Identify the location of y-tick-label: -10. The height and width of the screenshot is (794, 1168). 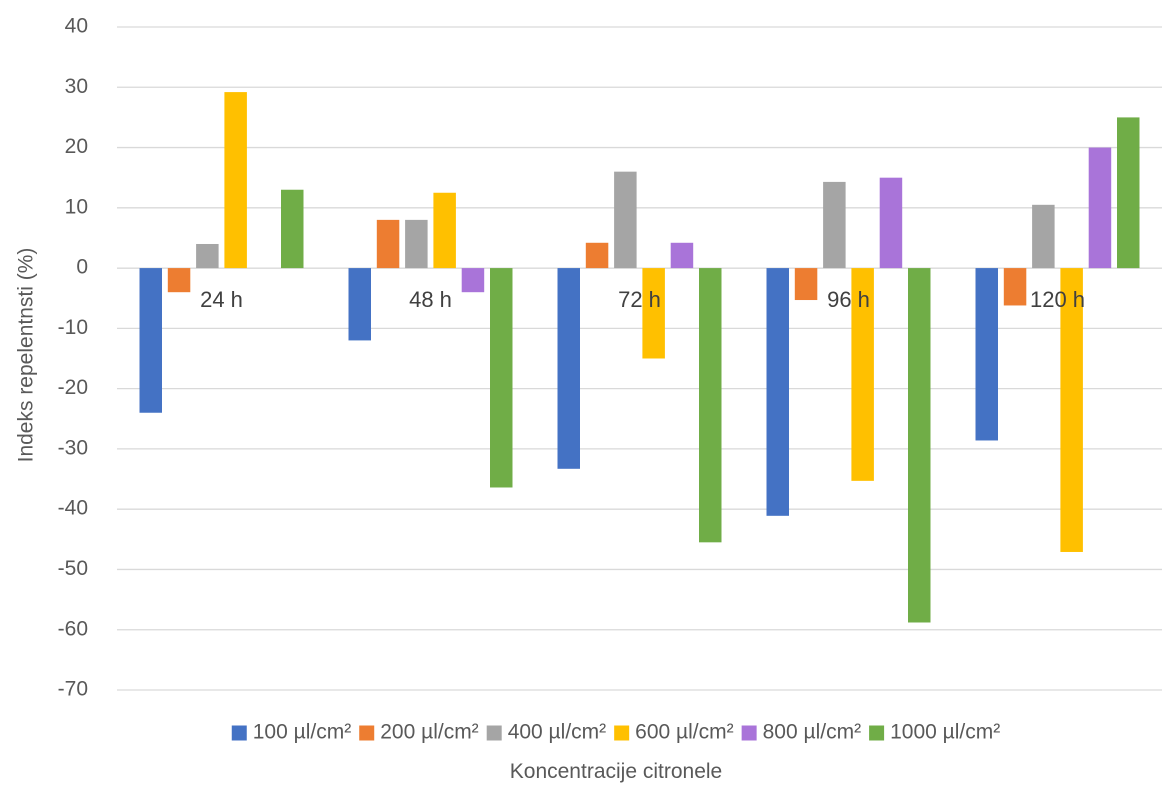
(73, 327).